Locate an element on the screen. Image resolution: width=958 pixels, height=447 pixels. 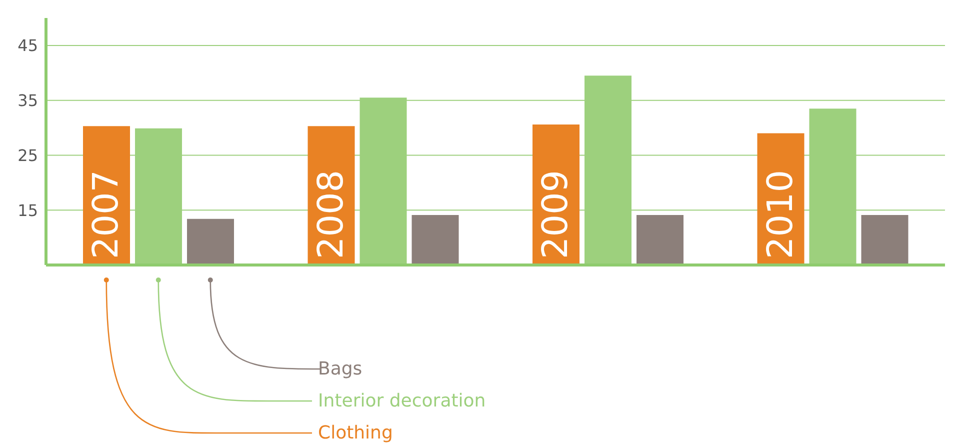
x-tick-label: 2010 is located at coordinates (780, 214).